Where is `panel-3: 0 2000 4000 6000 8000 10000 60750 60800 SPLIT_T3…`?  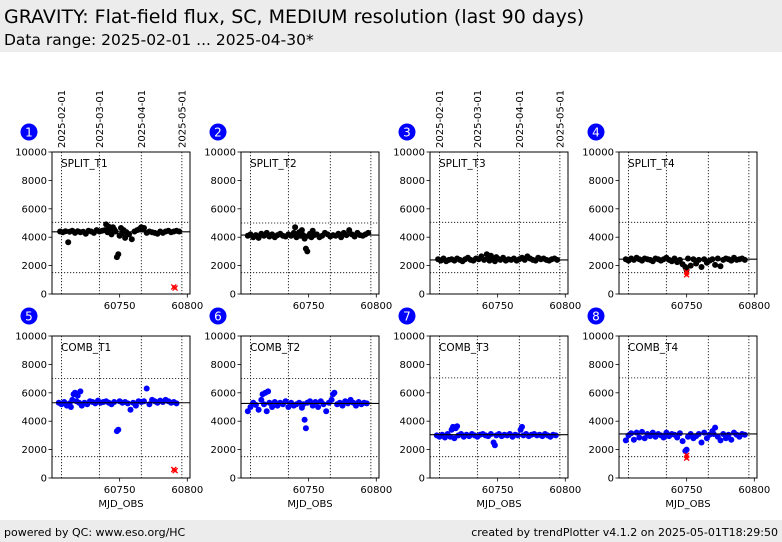
panel-3: 0 2000 4000 6000 8000 10000 60750 60800 SPLIT_T3… is located at coordinates (487, 201).